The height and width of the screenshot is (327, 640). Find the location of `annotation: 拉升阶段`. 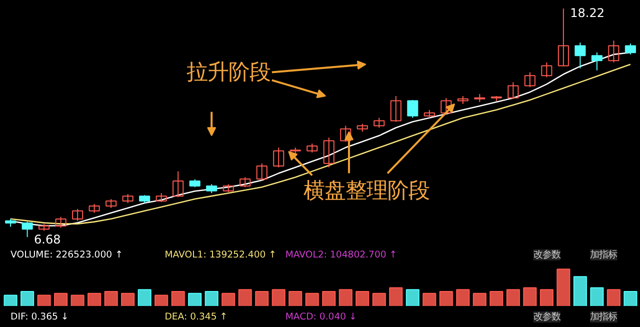

annotation: 拉升阶段 is located at coordinates (228, 72).